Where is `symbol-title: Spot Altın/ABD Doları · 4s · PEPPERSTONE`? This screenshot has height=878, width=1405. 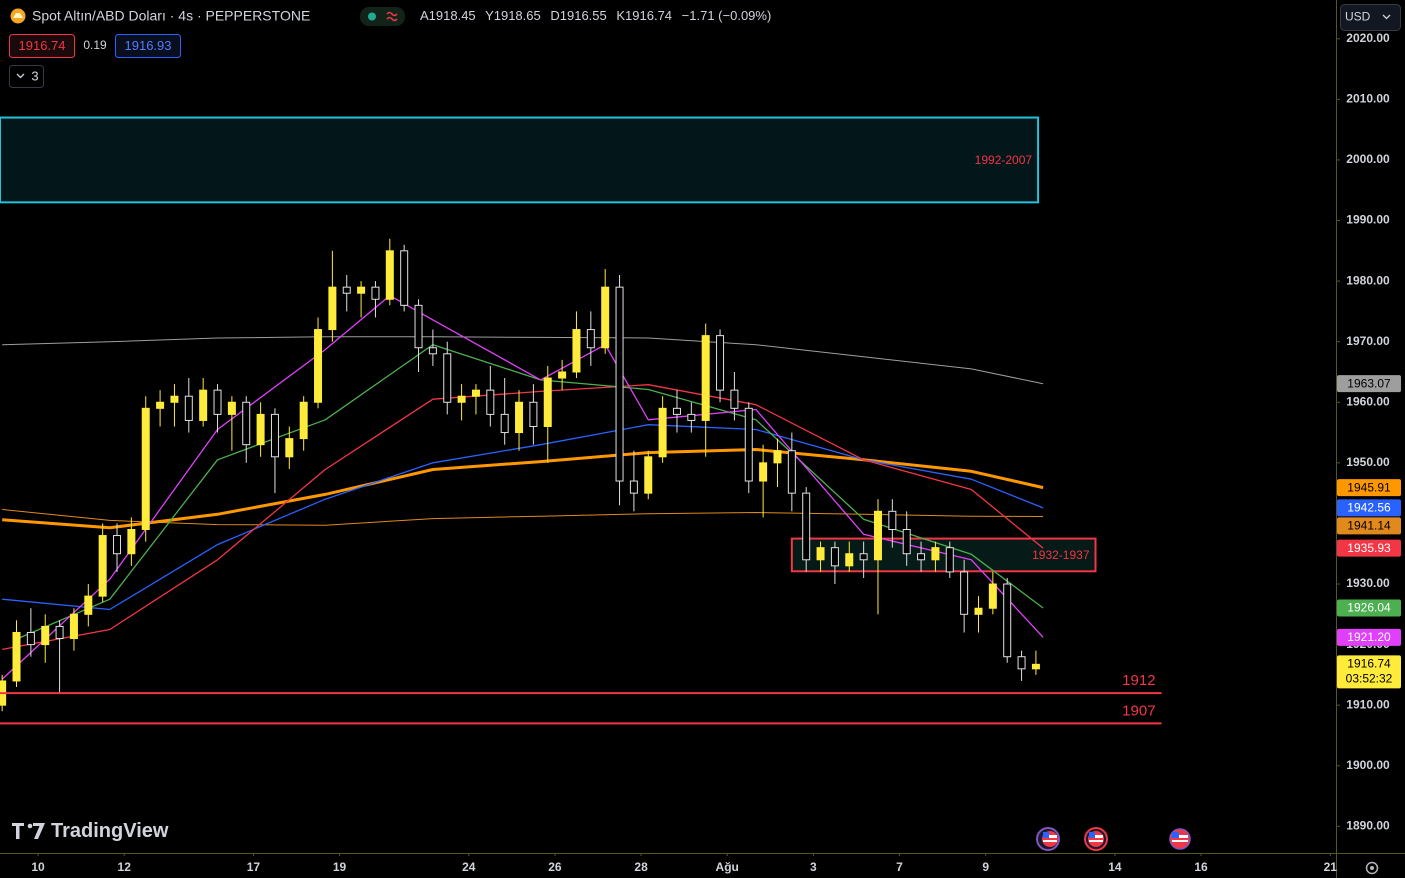
symbol-title: Spot Altın/ABD Doları · 4s · PEPPERSTONE is located at coordinates (171, 16).